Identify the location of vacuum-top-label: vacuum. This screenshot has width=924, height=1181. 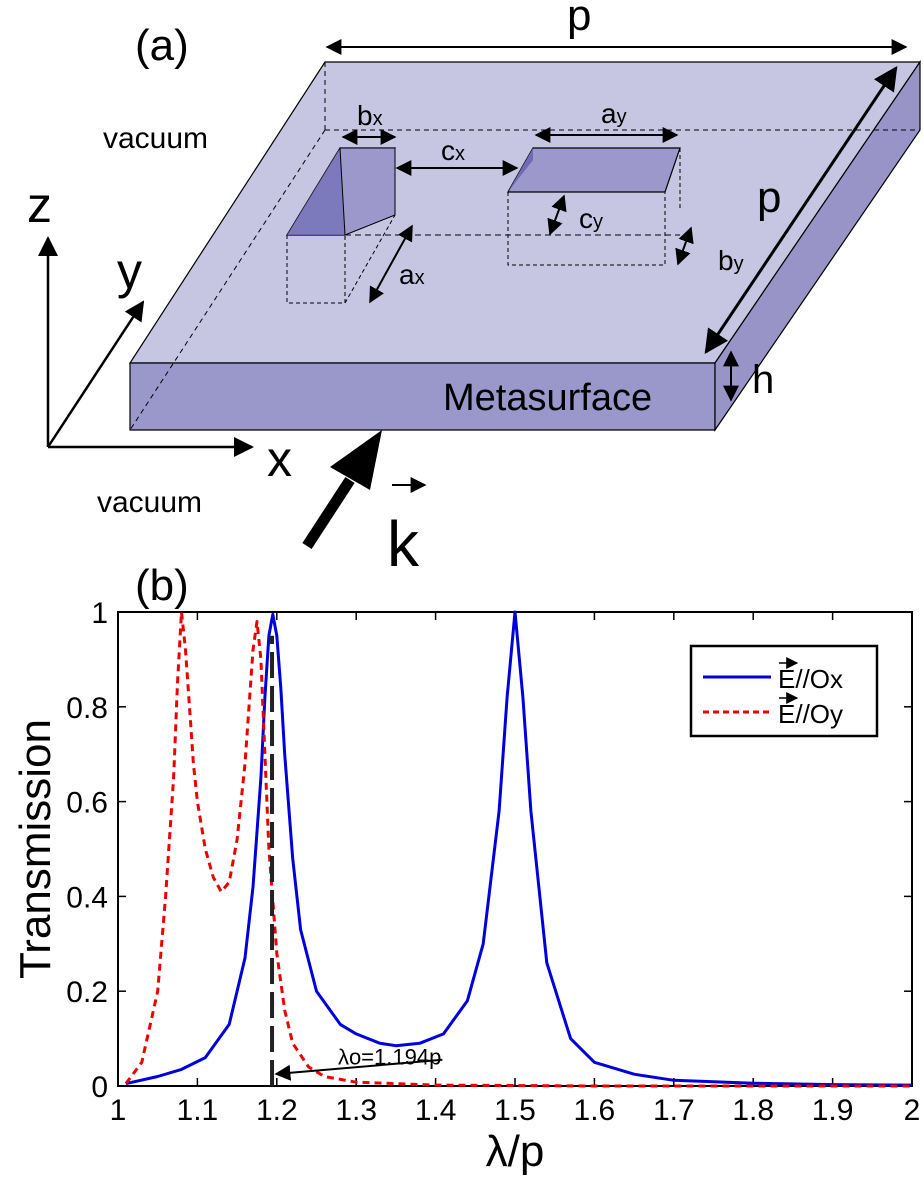
(155, 138).